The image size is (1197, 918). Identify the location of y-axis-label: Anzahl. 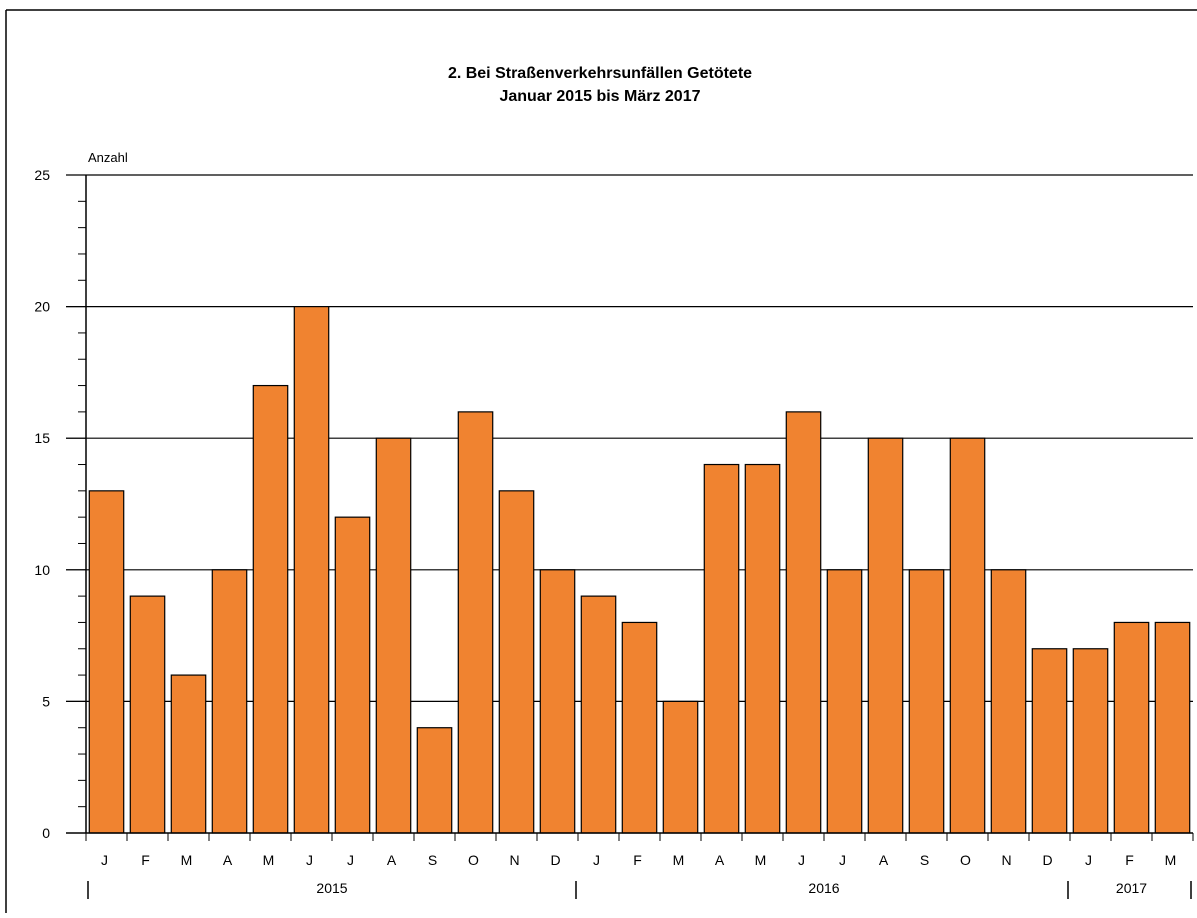
(108, 157).